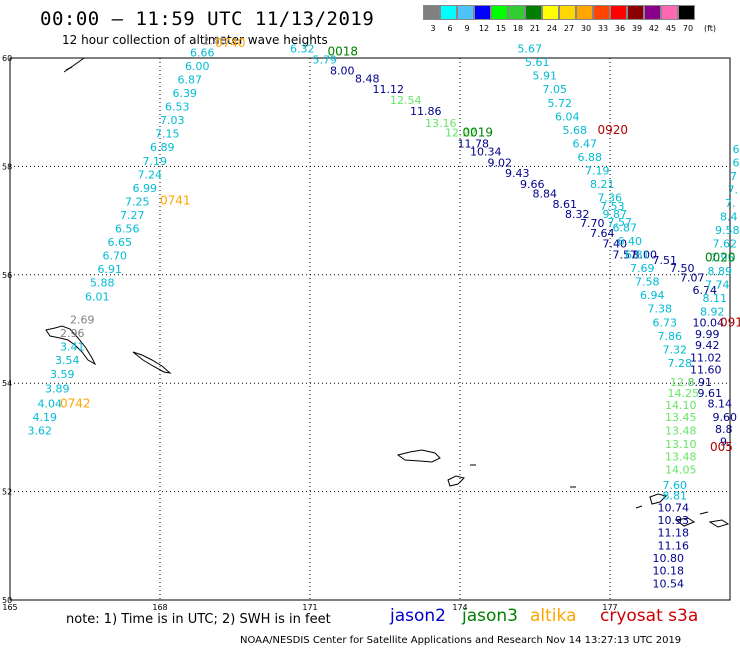 The width and height of the screenshot is (740, 650). I want to click on swh-value: 6.73, so click(665, 322).